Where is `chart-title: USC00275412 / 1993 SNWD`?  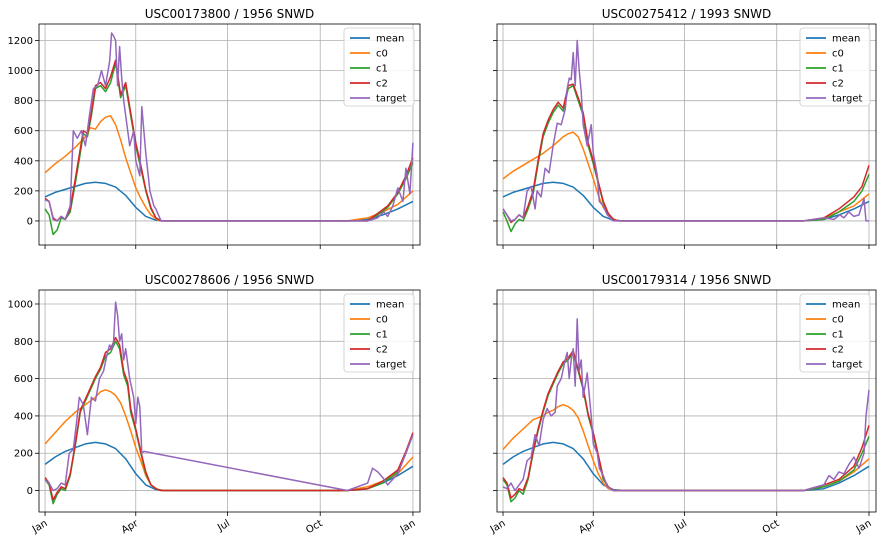
chart-title: USC00275412 / 1993 SNWD is located at coordinates (687, 14).